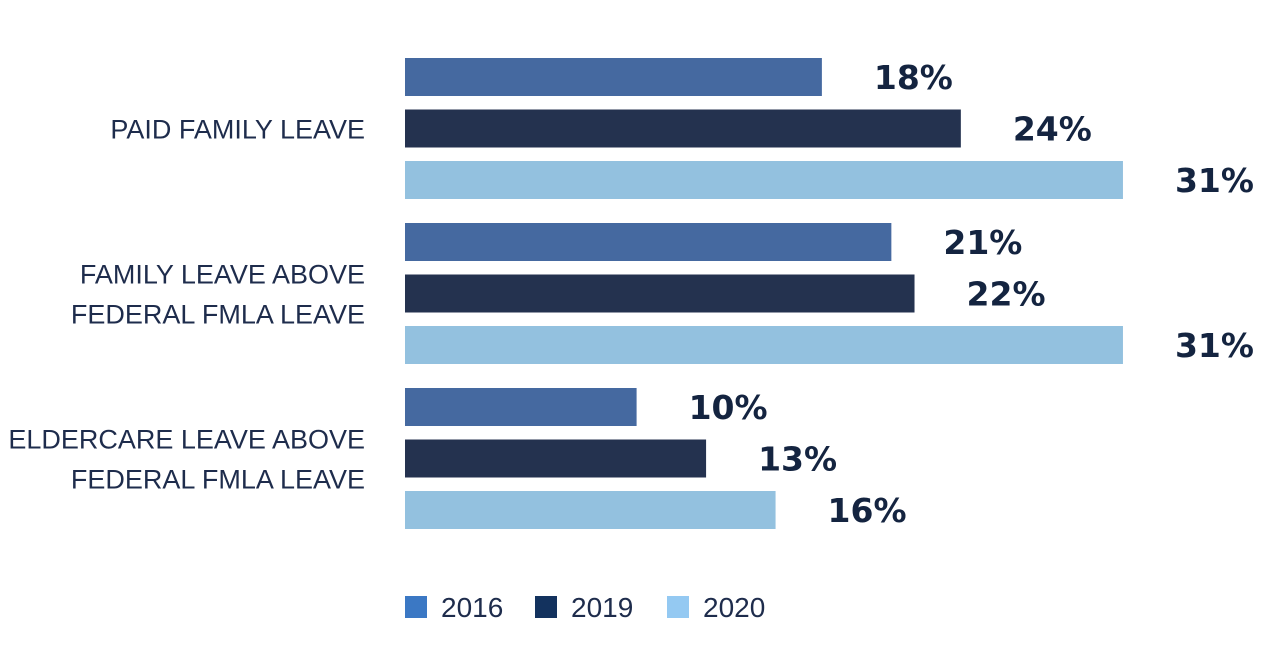 This screenshot has width=1279, height=653. What do you see at coordinates (546, 607) in the screenshot?
I see `legend-swatch-2019` at bounding box center [546, 607].